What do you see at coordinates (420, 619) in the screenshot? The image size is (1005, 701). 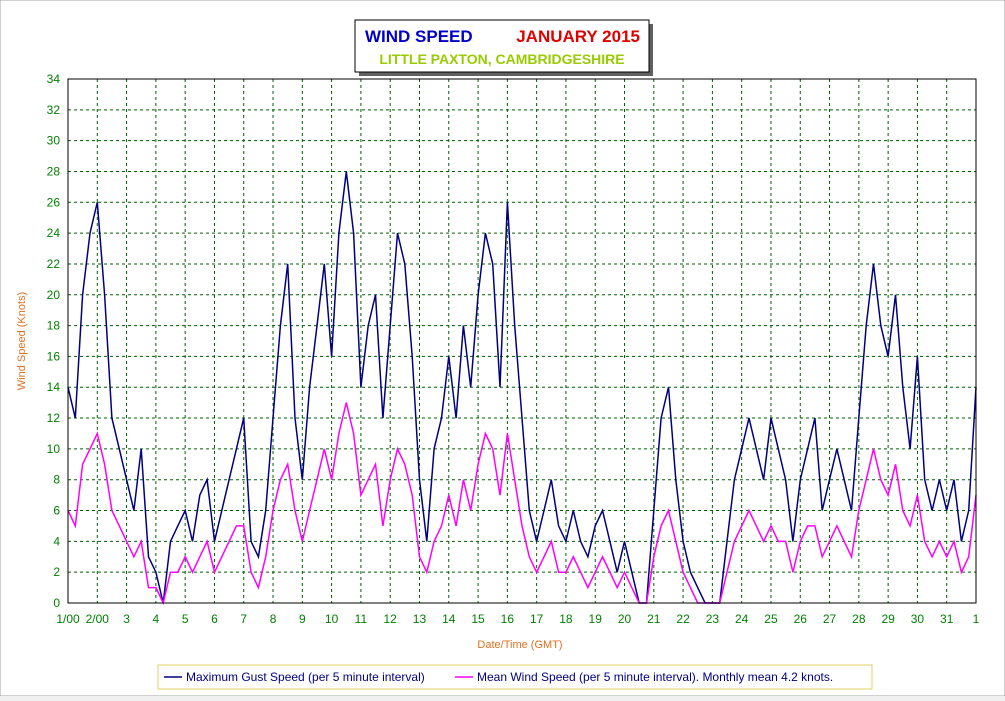 I see `x-tick-label: 13` at bounding box center [420, 619].